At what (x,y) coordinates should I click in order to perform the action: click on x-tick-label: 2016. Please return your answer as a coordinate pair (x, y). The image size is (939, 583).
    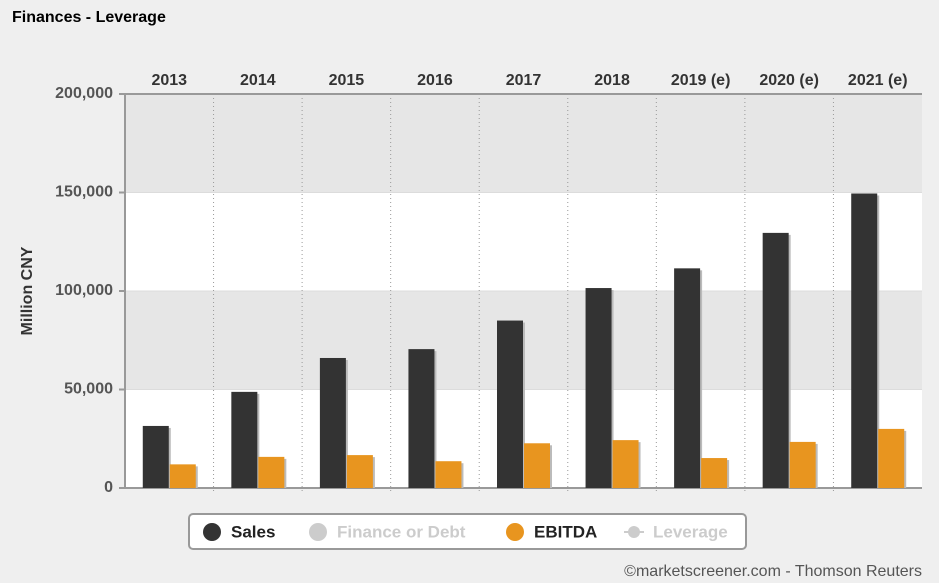
    Looking at the image, I should click on (435, 80).